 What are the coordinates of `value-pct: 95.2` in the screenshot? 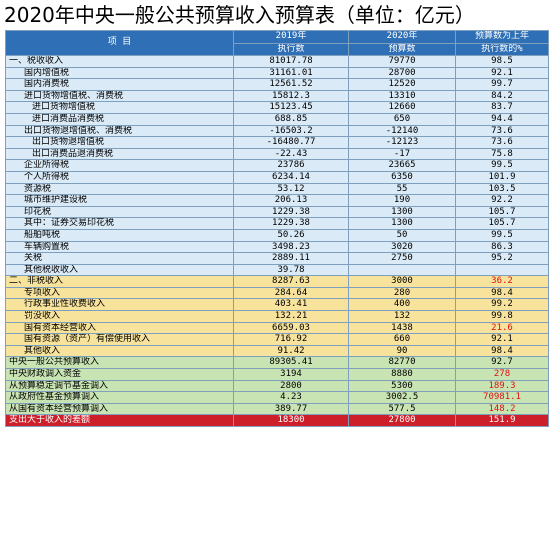 It's located at (502, 258).